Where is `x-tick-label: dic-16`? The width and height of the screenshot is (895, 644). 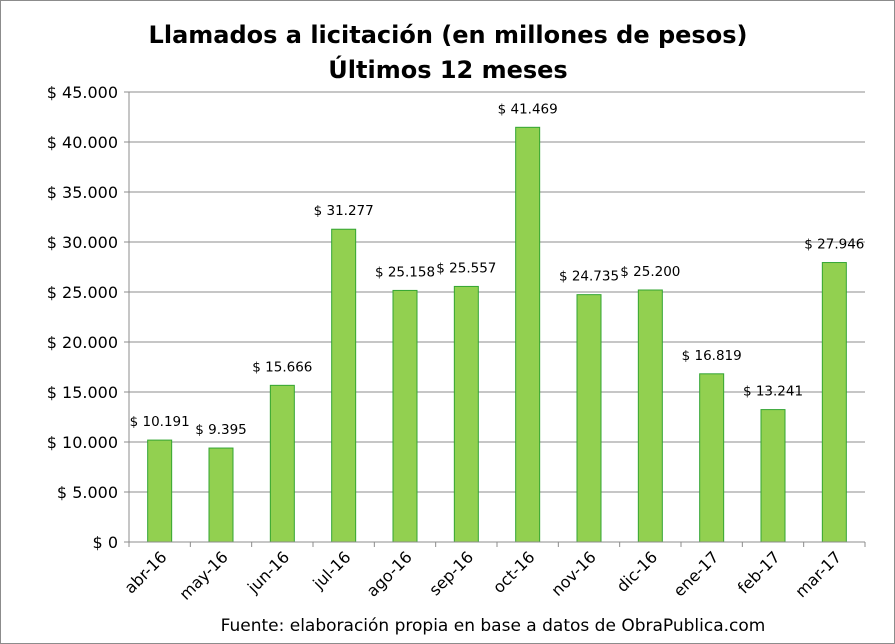 x-tick-label: dic-16 is located at coordinates (637, 571).